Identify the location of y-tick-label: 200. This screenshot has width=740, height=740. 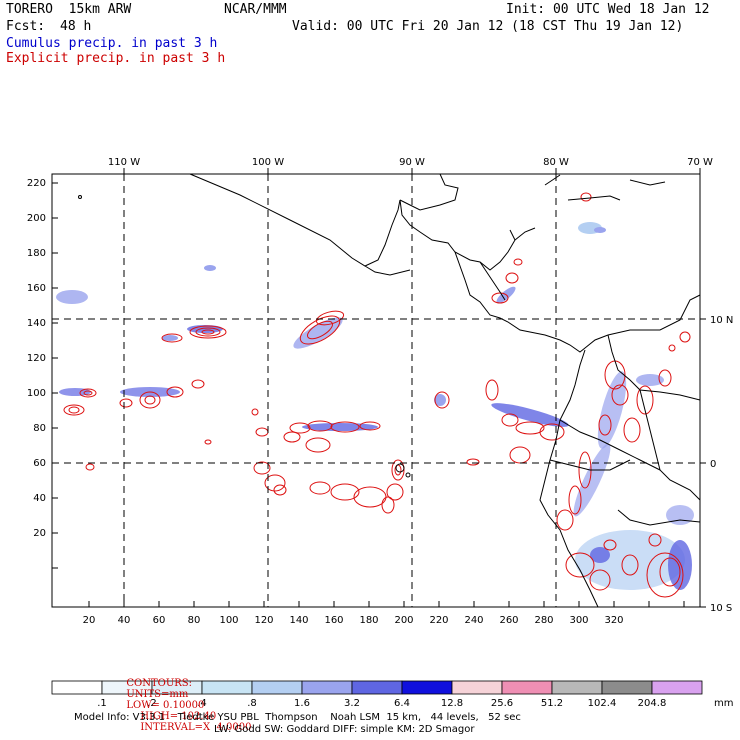
(36, 218).